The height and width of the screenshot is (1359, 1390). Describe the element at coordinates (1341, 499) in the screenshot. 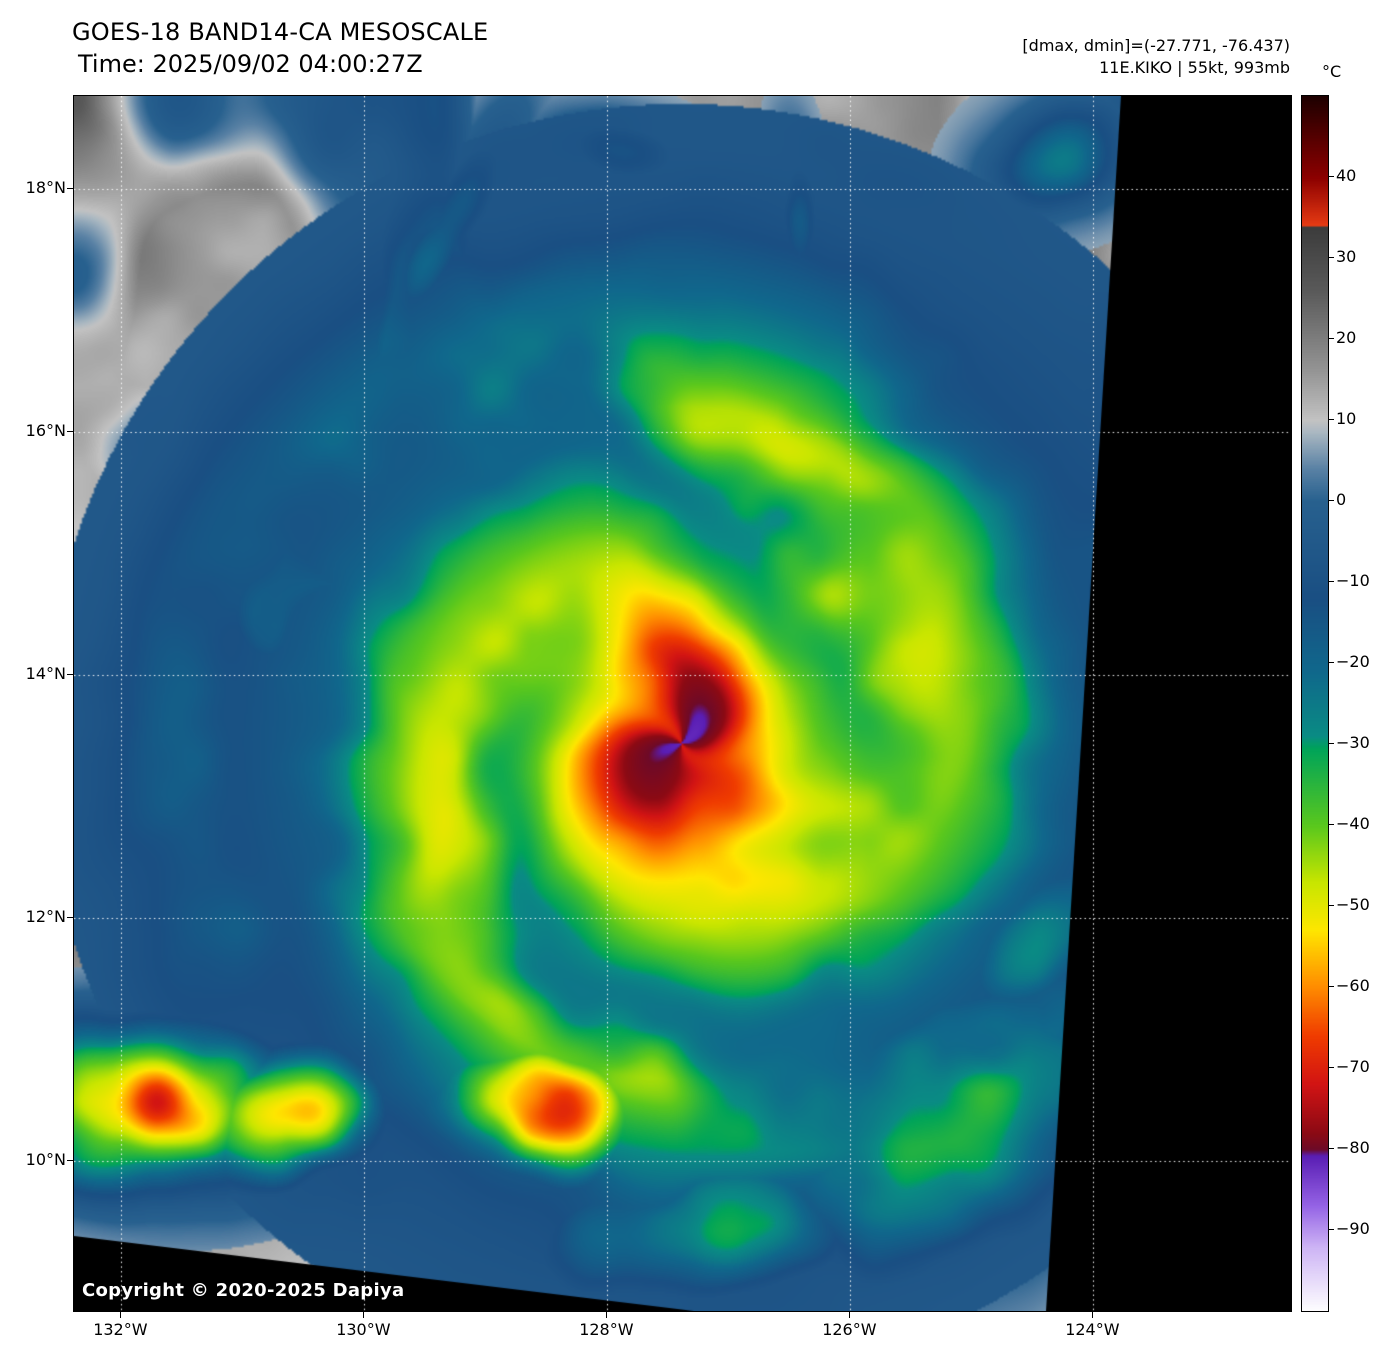

I see `colorbar-tick-label: 0` at that location.